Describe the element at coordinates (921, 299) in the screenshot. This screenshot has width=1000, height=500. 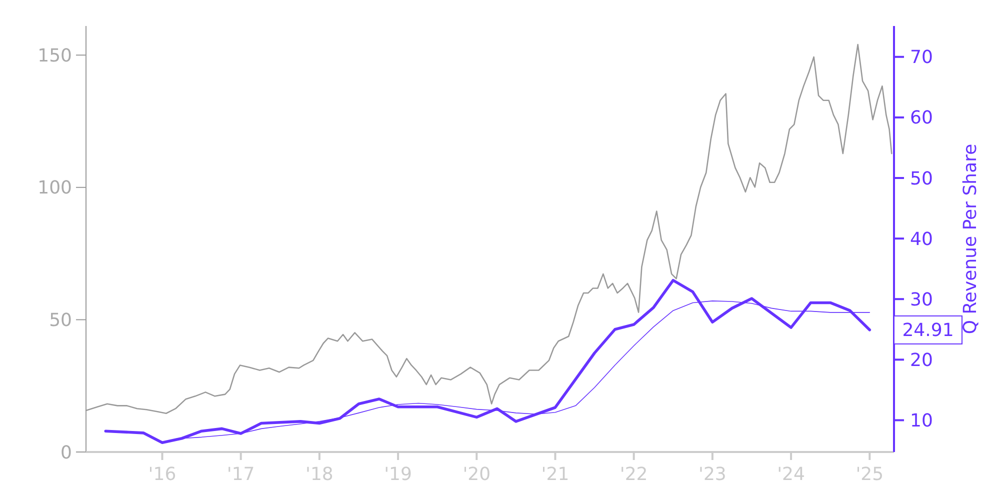
I see `y2-tick-label: 30` at that location.